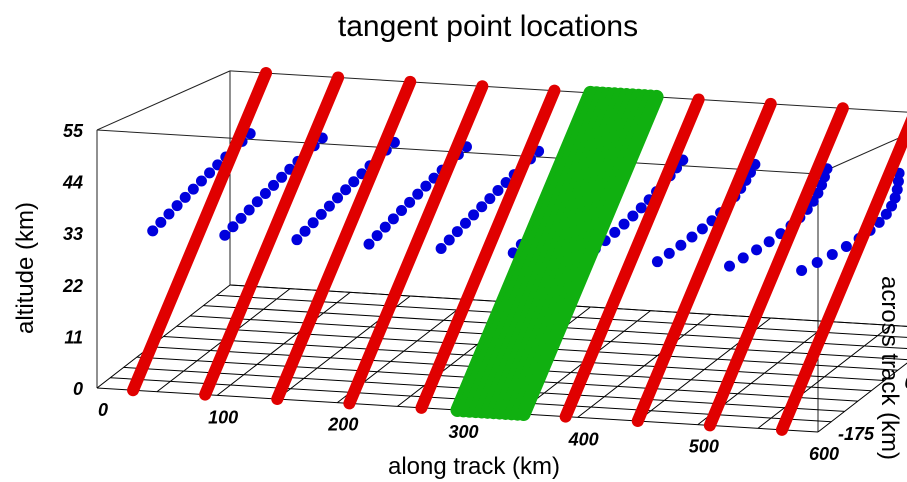 Image resolution: width=907 pixels, height=482 pixels. I want to click on green-tube, so click(590, 255).